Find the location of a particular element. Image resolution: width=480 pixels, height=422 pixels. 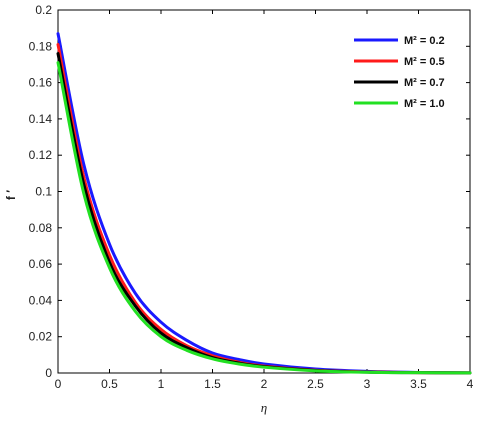

y-tick-label: 0.12 is located at coordinates (41, 155).